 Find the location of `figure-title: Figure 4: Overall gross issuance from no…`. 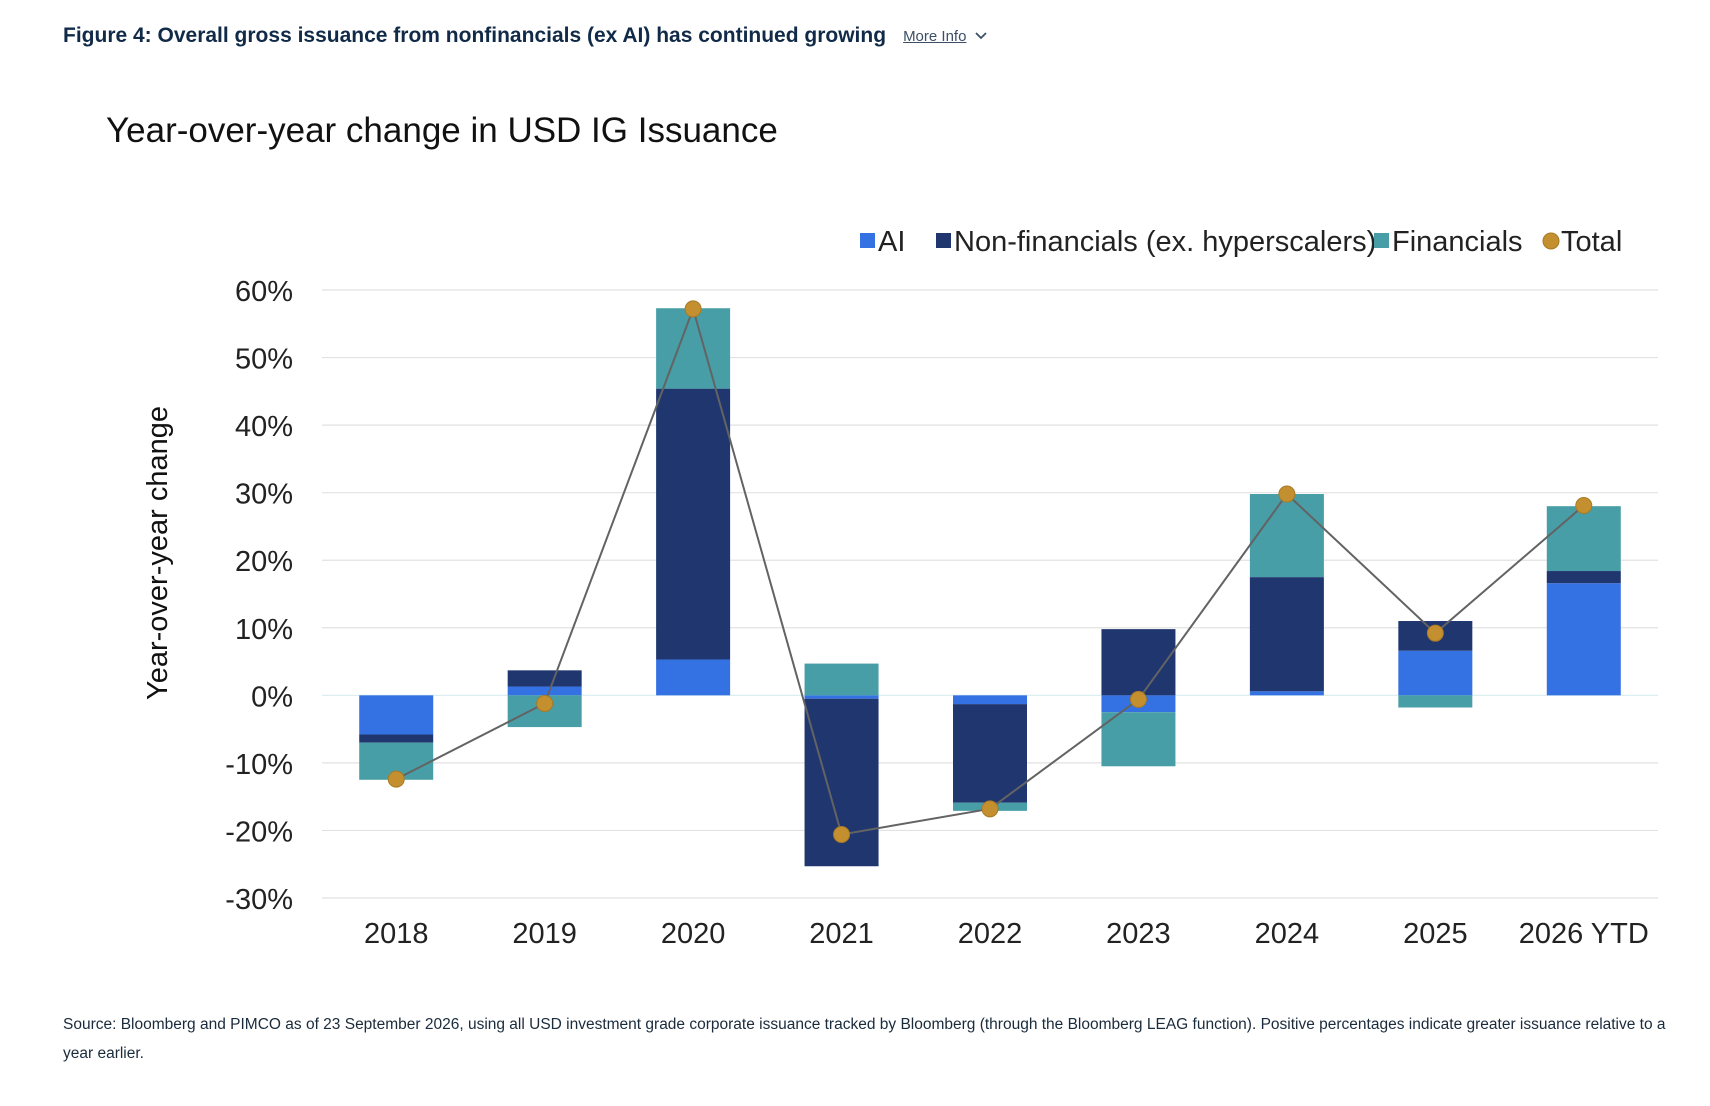

figure-title: Figure 4: Overall gross issuance from no… is located at coordinates (475, 35).